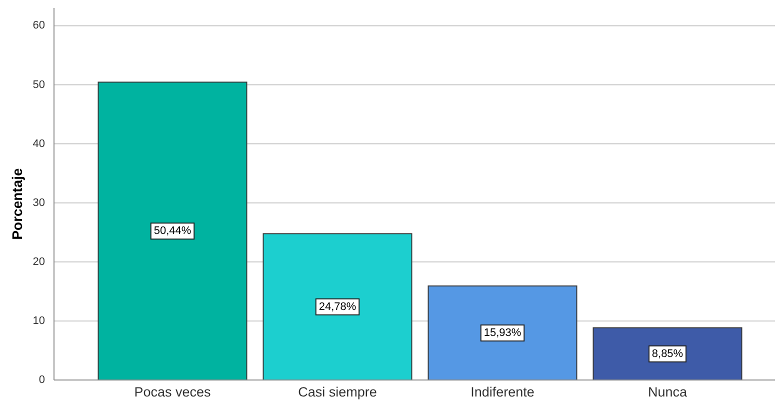  Describe the element at coordinates (38, 202) in the screenshot. I see `y-tick-label: 30` at that location.